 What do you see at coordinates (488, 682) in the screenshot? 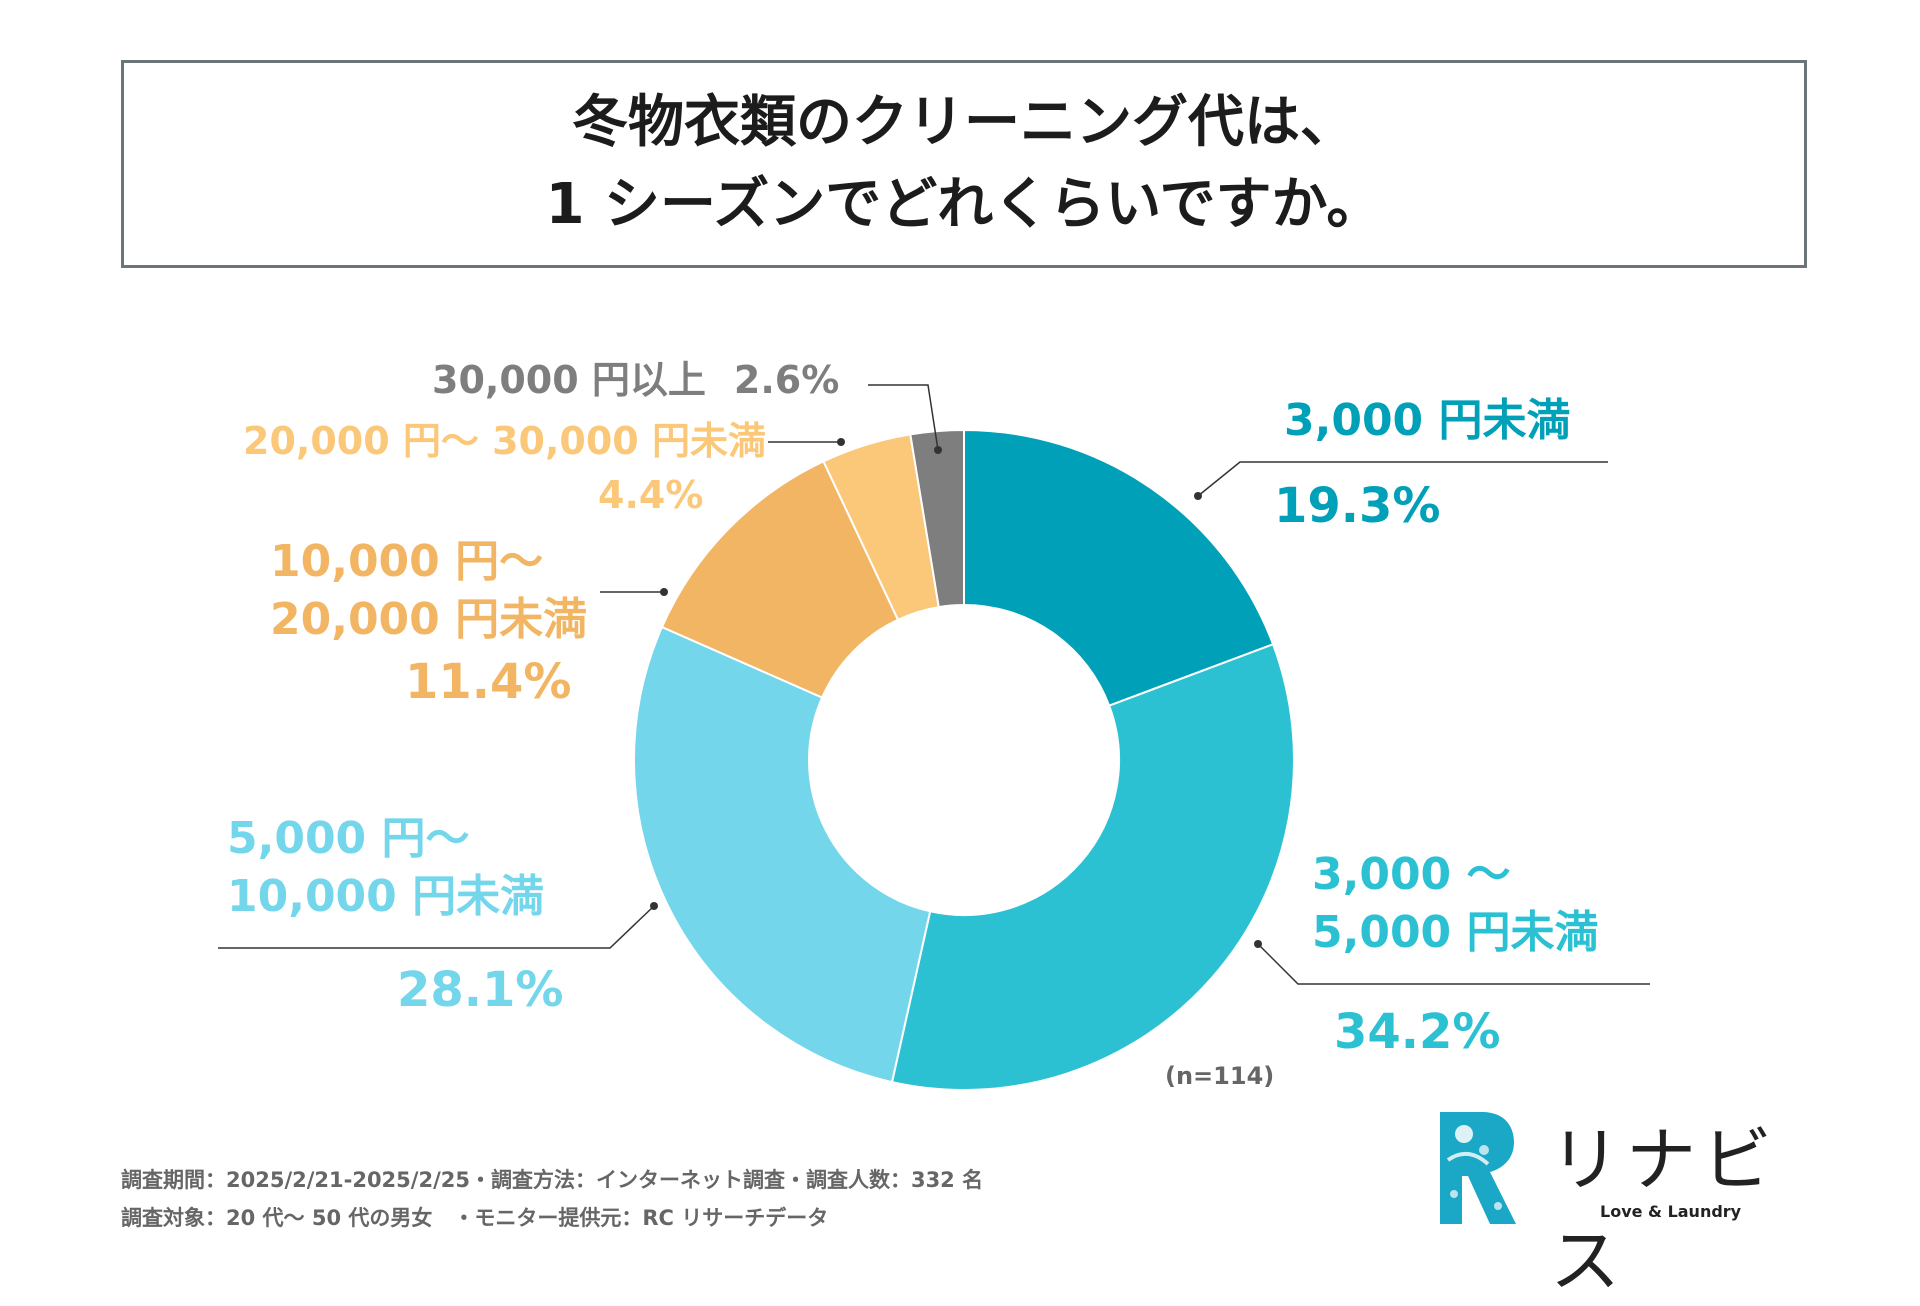
I see `label-s4-pct: 11.4%` at bounding box center [488, 682].